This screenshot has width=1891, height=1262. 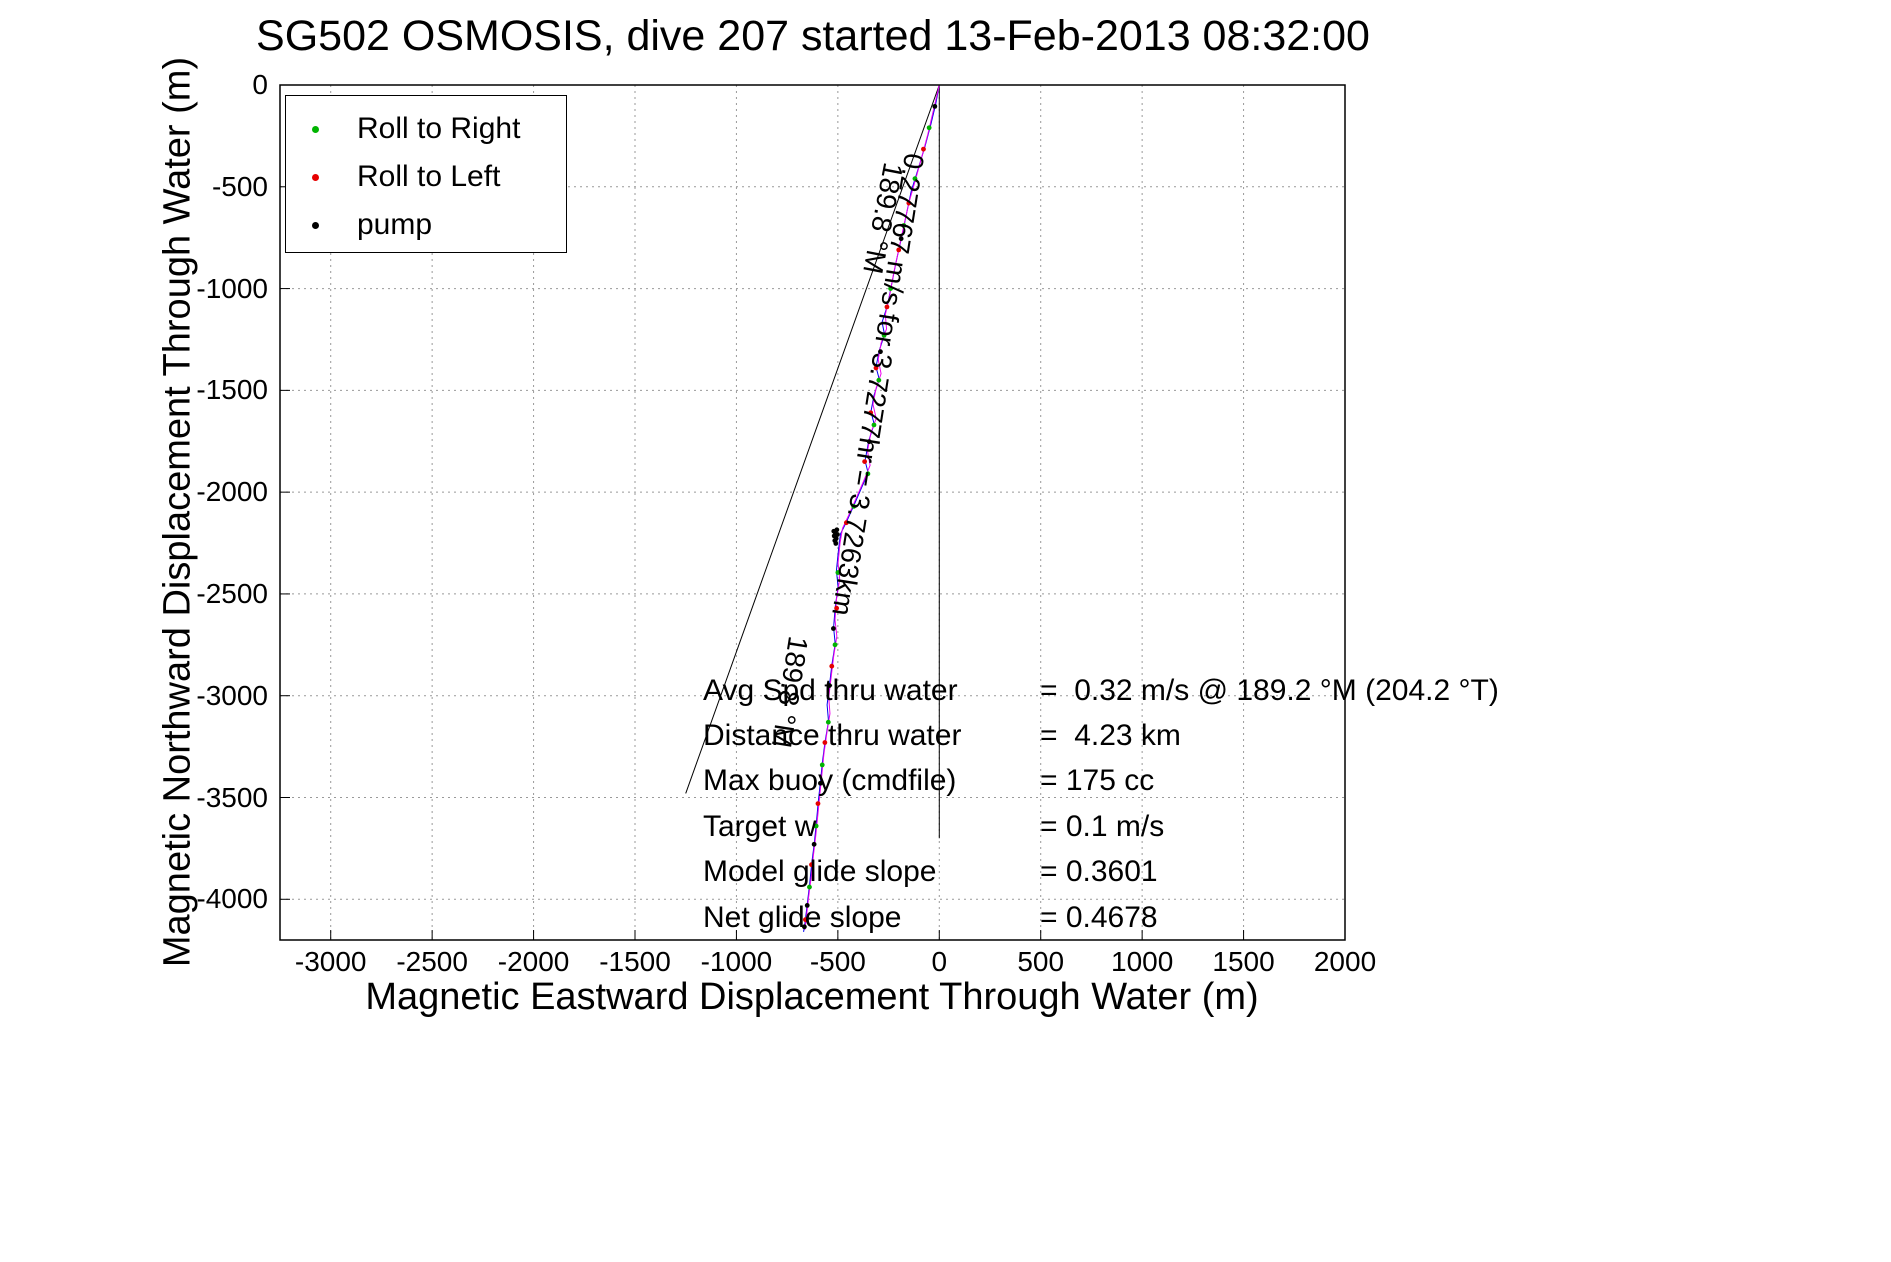 I want to click on stats-row: Net glide slope = 0.4678, so click(x=1101, y=917).